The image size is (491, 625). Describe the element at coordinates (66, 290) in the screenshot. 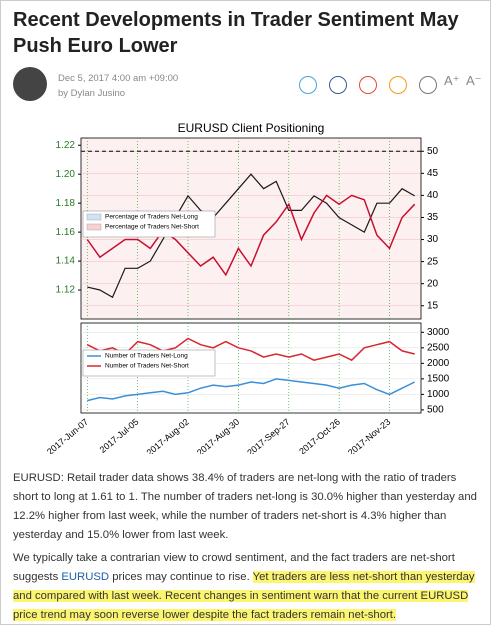

I see `y-tick-label: 1.12` at that location.